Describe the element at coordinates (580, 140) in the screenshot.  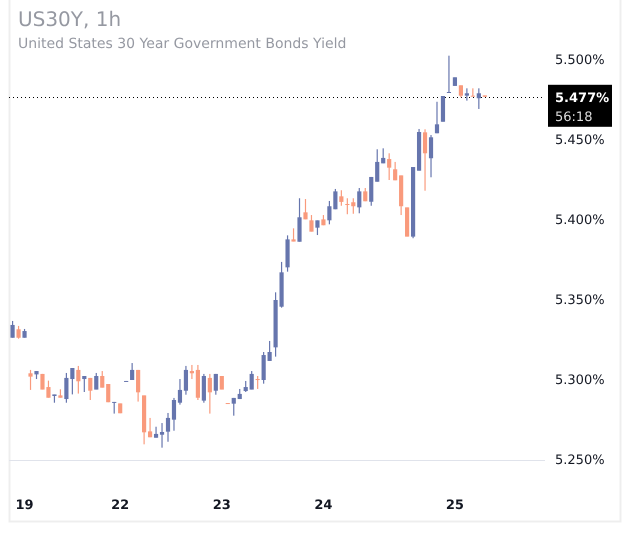
I see `y-tick-label: 5.450%` at that location.